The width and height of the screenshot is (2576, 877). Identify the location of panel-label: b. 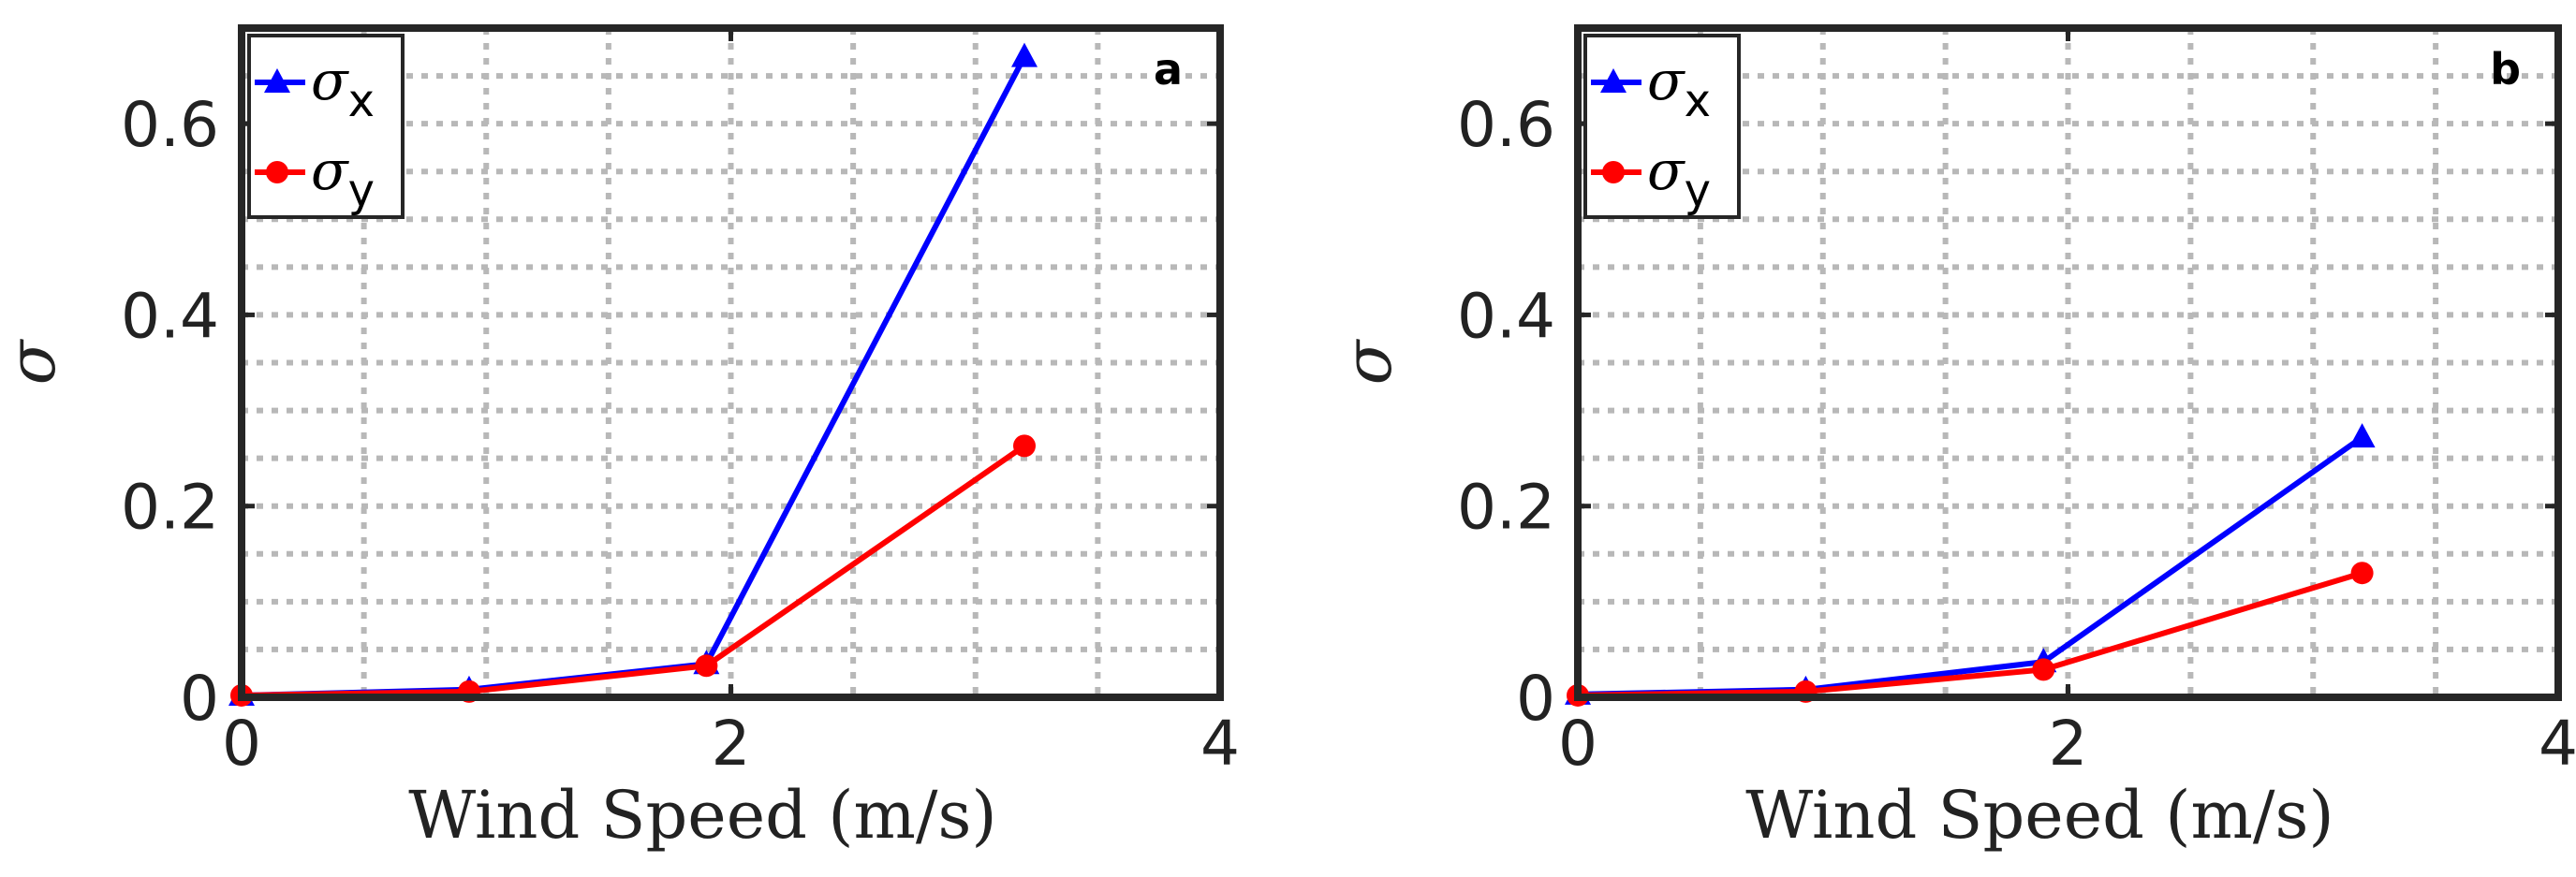
(2505, 69).